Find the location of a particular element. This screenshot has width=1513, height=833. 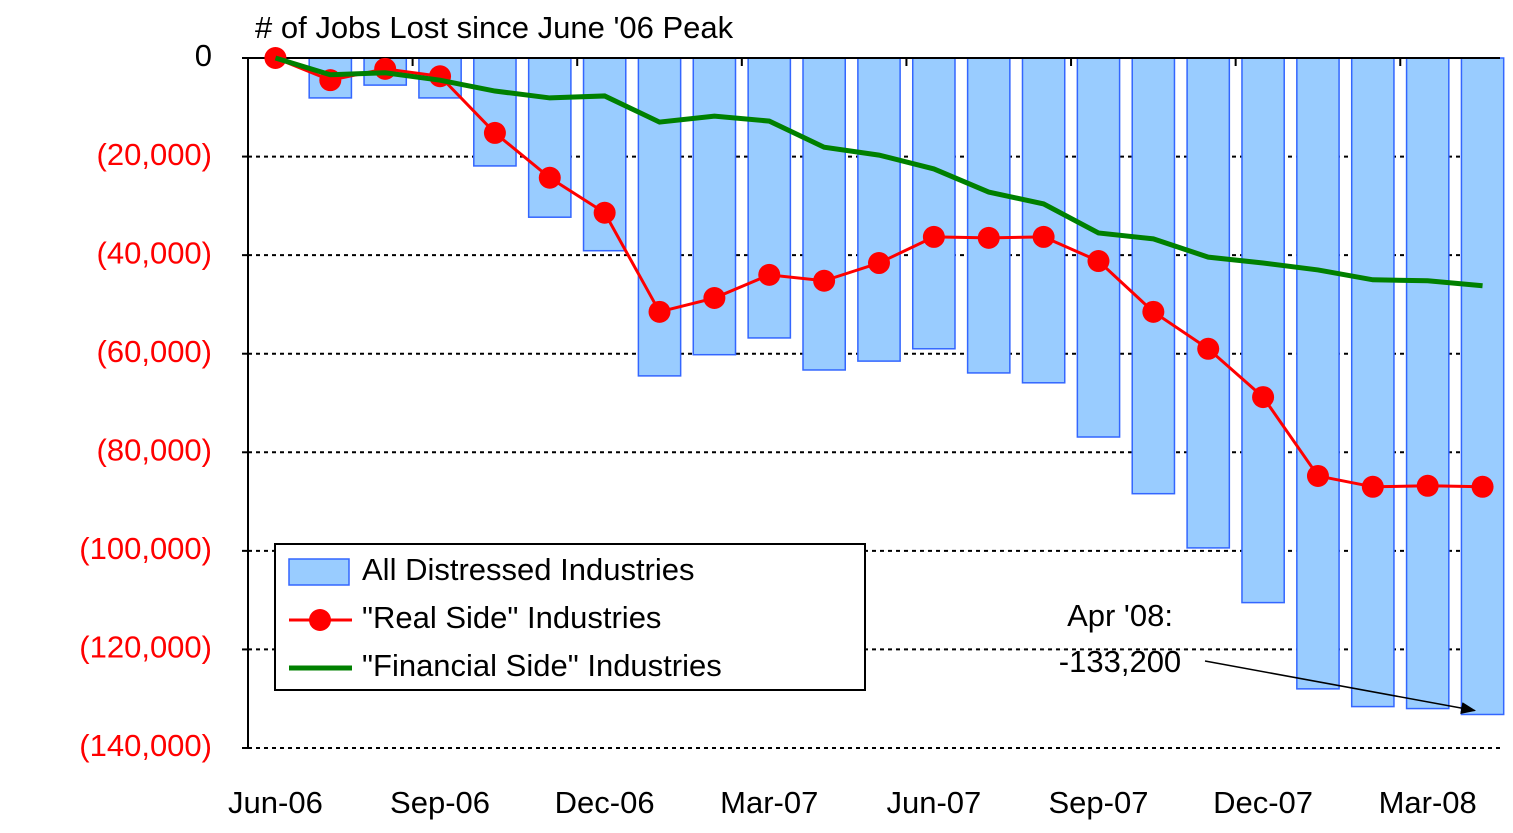

annotation-arrow is located at coordinates (1340, 687).